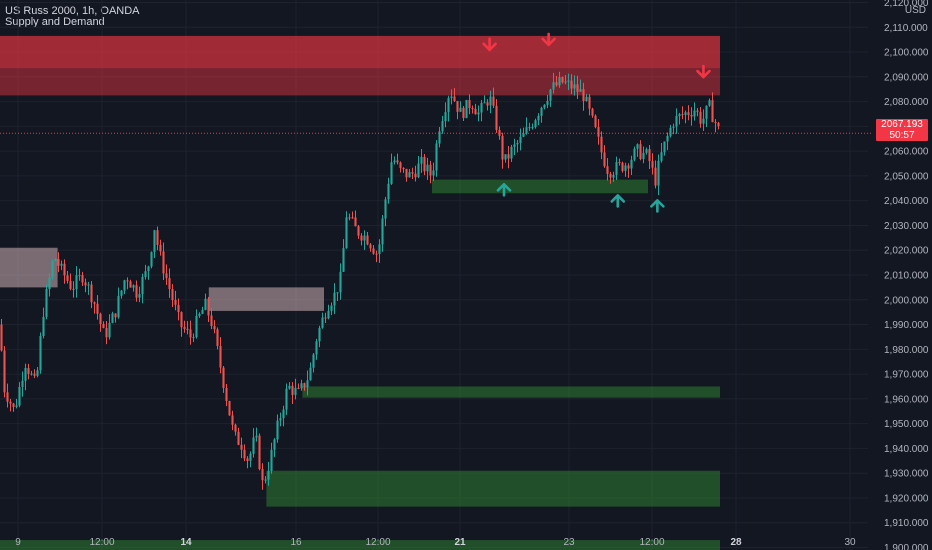 The width and height of the screenshot is (932, 550). I want to click on y-tick-label: 2,120.000, so click(906, 4).